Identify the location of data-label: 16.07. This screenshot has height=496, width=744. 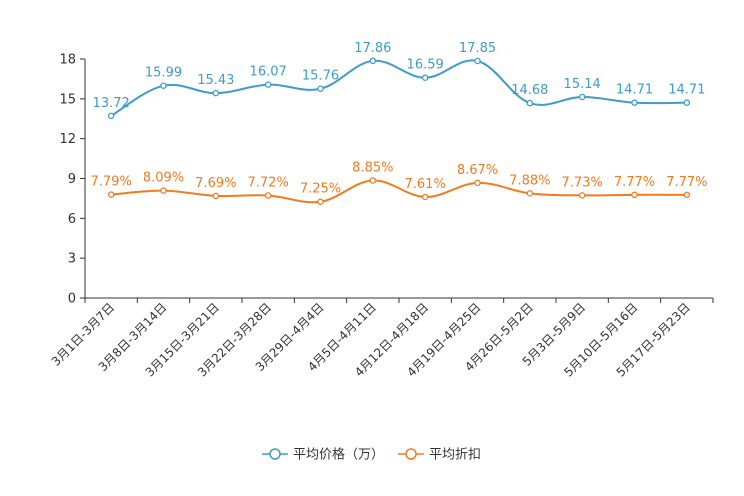
(268, 72).